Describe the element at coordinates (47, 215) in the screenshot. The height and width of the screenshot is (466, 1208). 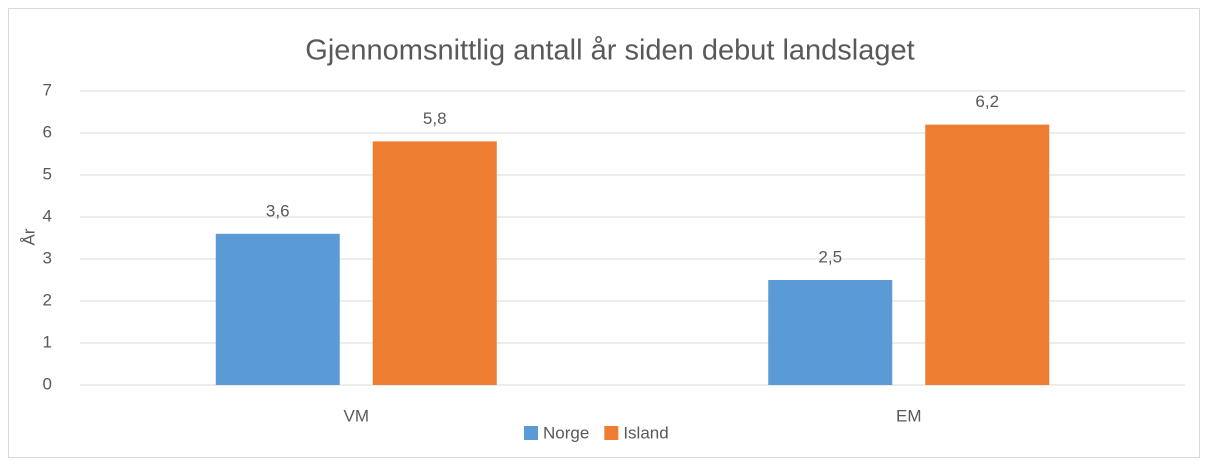
I see `y-tick-label: 4` at that location.